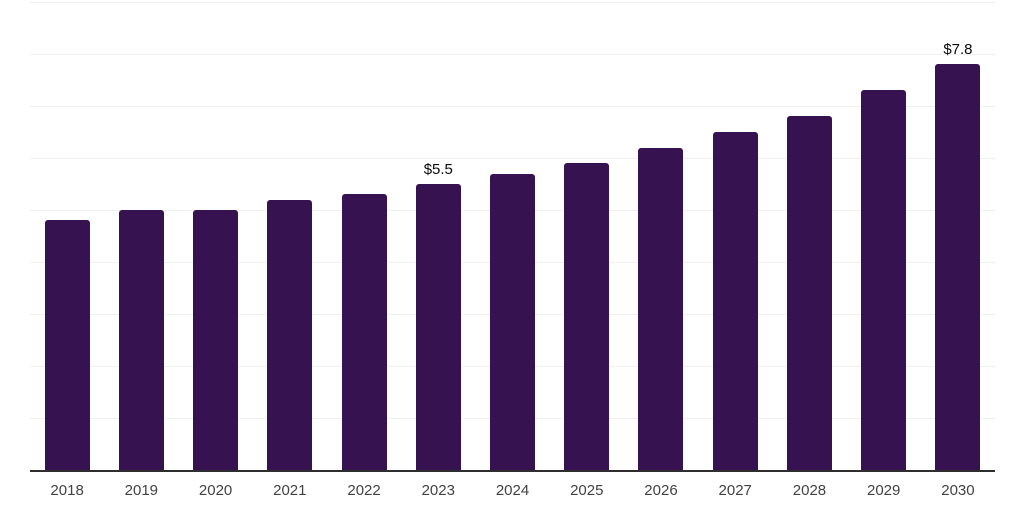  What do you see at coordinates (438, 490) in the screenshot?
I see `x-tick-label-2023: 2023` at bounding box center [438, 490].